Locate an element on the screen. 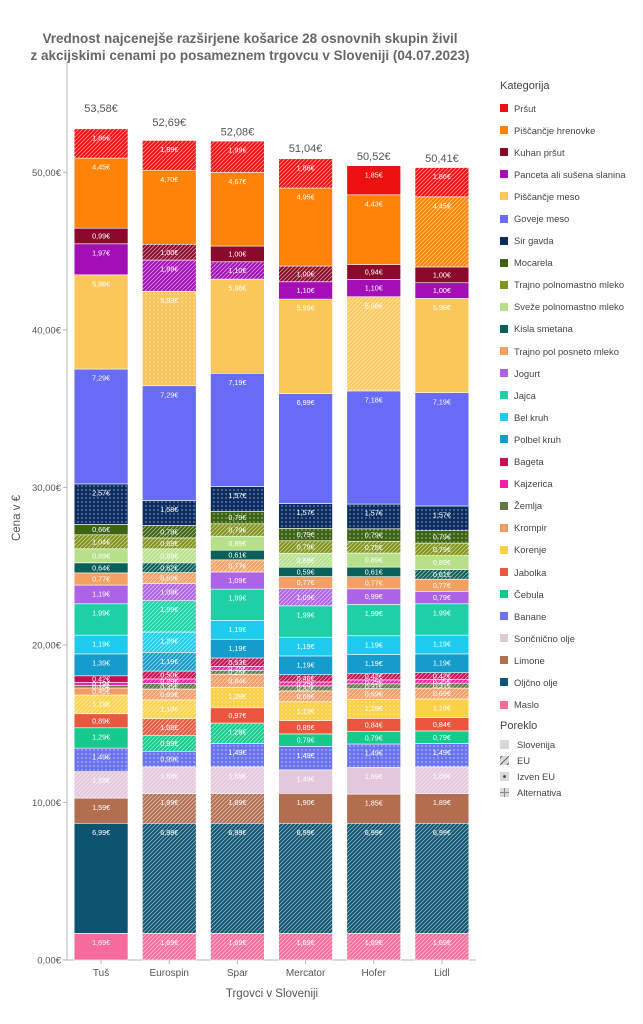  legend-label: Jogurt is located at coordinates (527, 373).